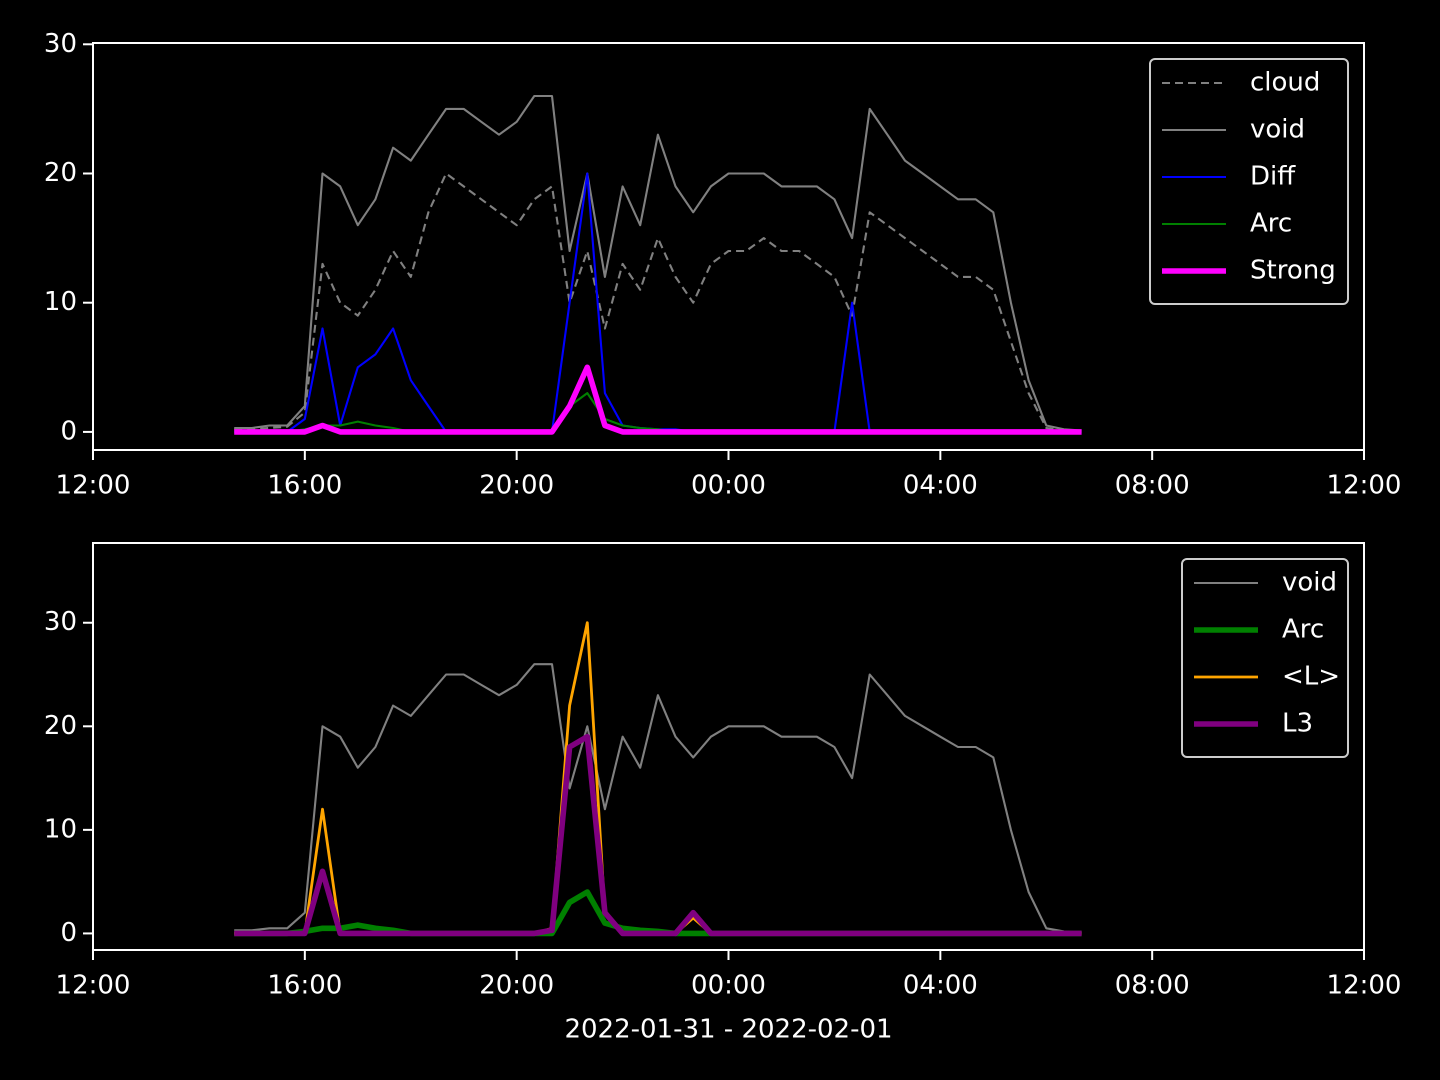 The image size is (1440, 1080). Describe the element at coordinates (1285, 83) in the screenshot. I see `legend-label: cloud` at that location.